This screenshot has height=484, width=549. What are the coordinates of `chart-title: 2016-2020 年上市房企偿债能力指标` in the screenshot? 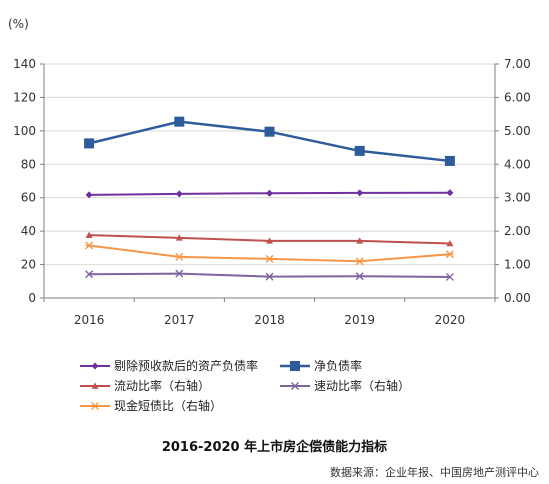 It's located at (274, 447).